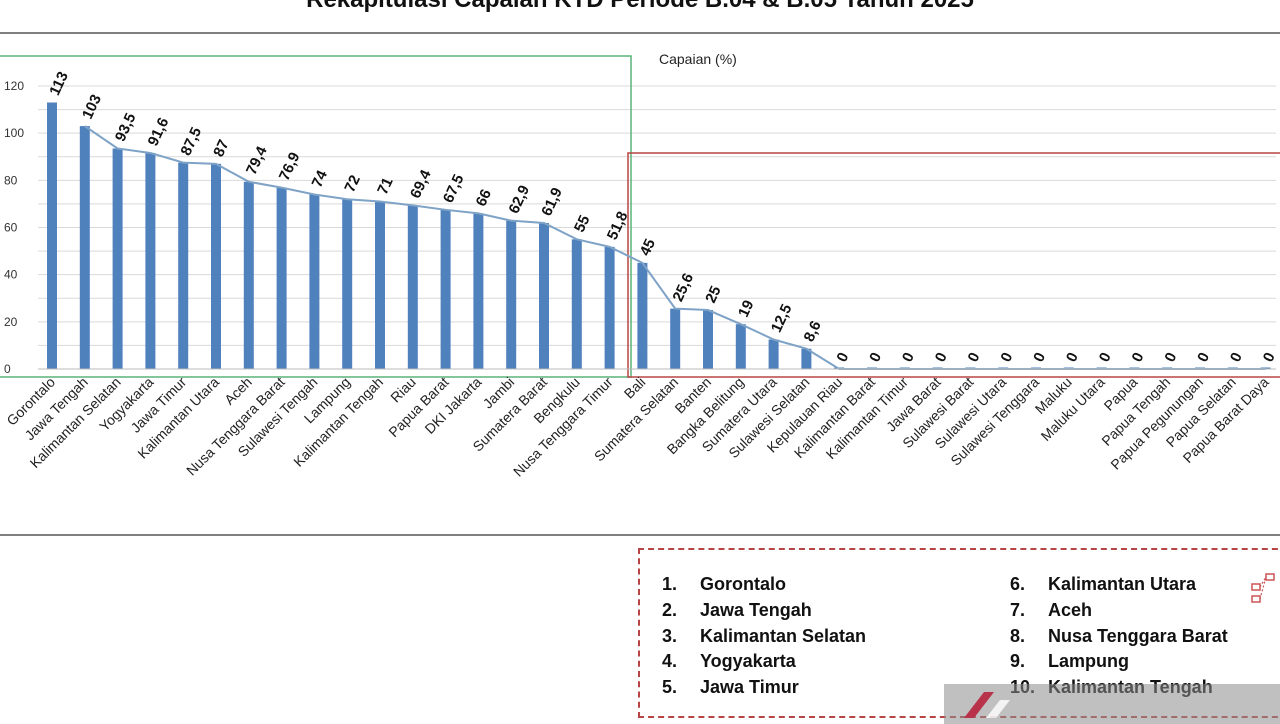  What do you see at coordinates (191, 142) in the screenshot?
I see `data-label: 87,5` at bounding box center [191, 142].